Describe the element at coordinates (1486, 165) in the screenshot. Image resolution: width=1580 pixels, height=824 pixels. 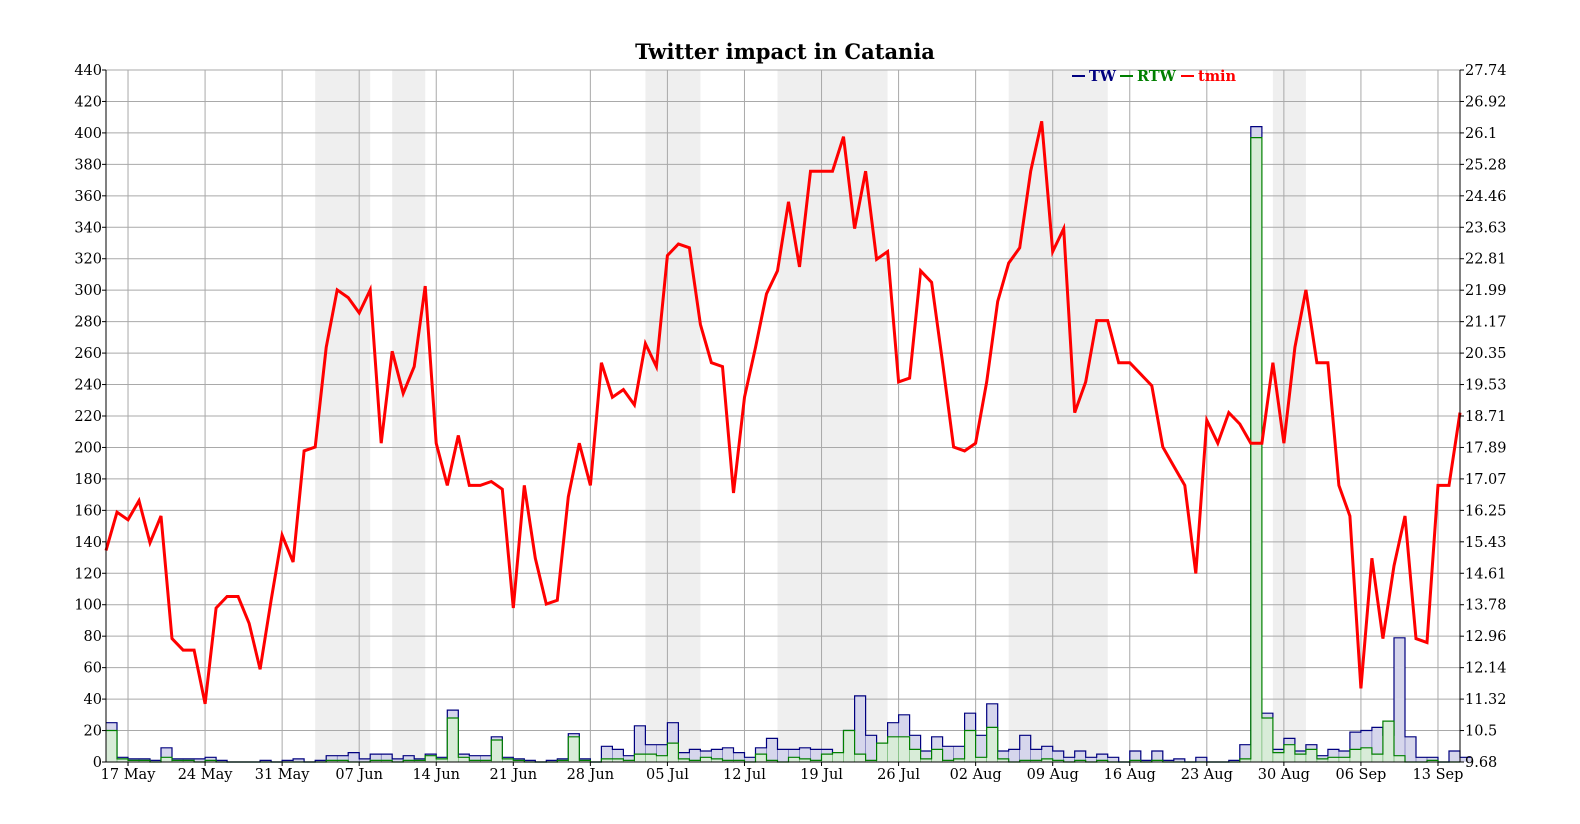
I see `right-tick-label: 25.28` at that location.